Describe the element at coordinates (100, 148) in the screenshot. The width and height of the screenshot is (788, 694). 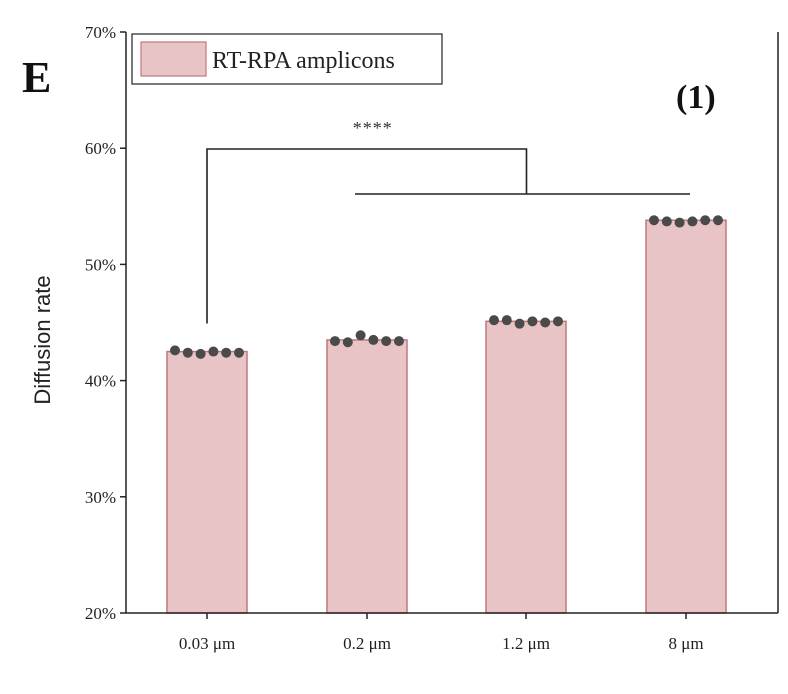
I see `y-tick-label: 60%` at that location.